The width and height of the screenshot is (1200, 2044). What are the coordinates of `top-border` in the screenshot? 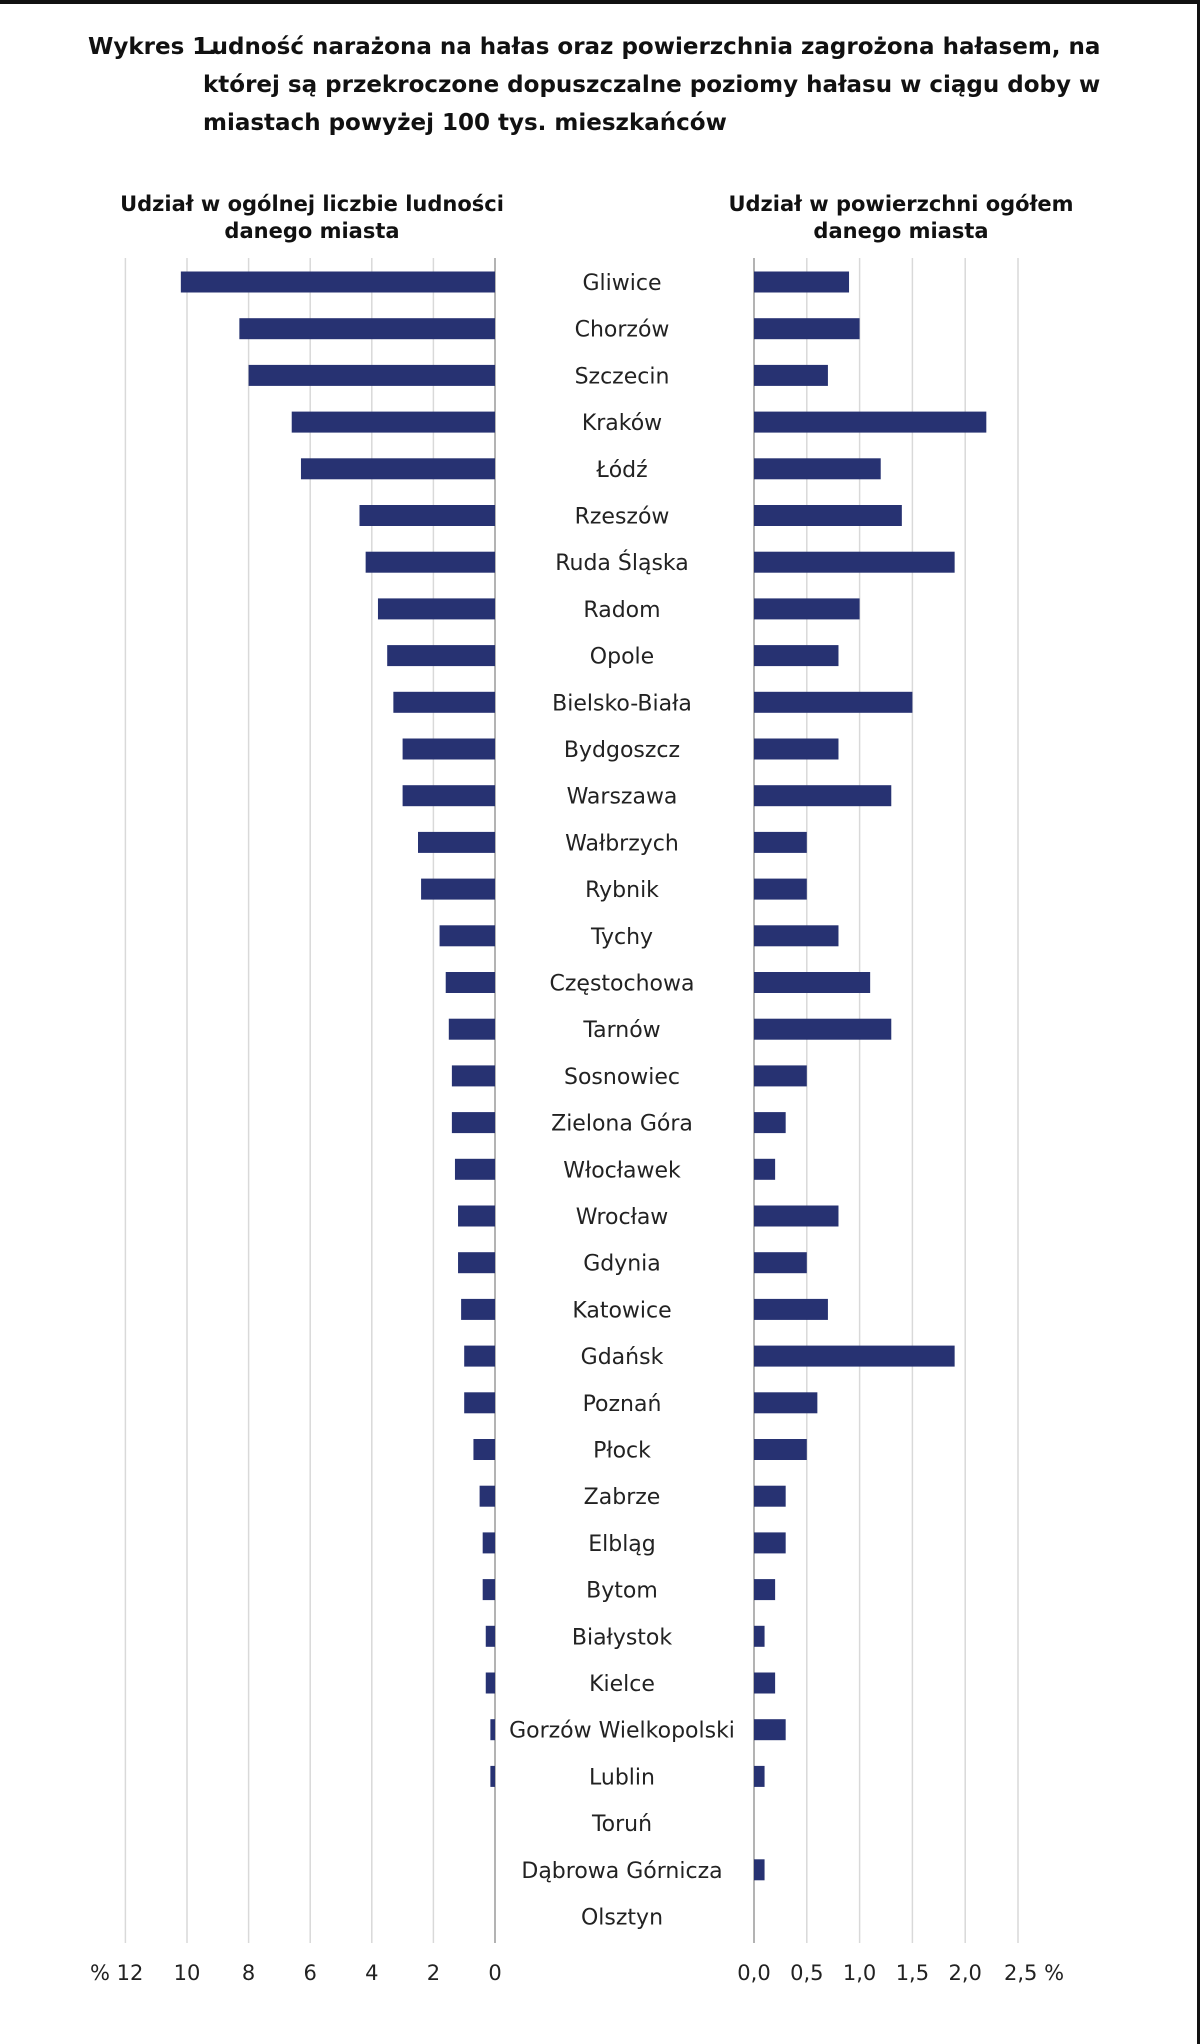 It's located at (600, 2).